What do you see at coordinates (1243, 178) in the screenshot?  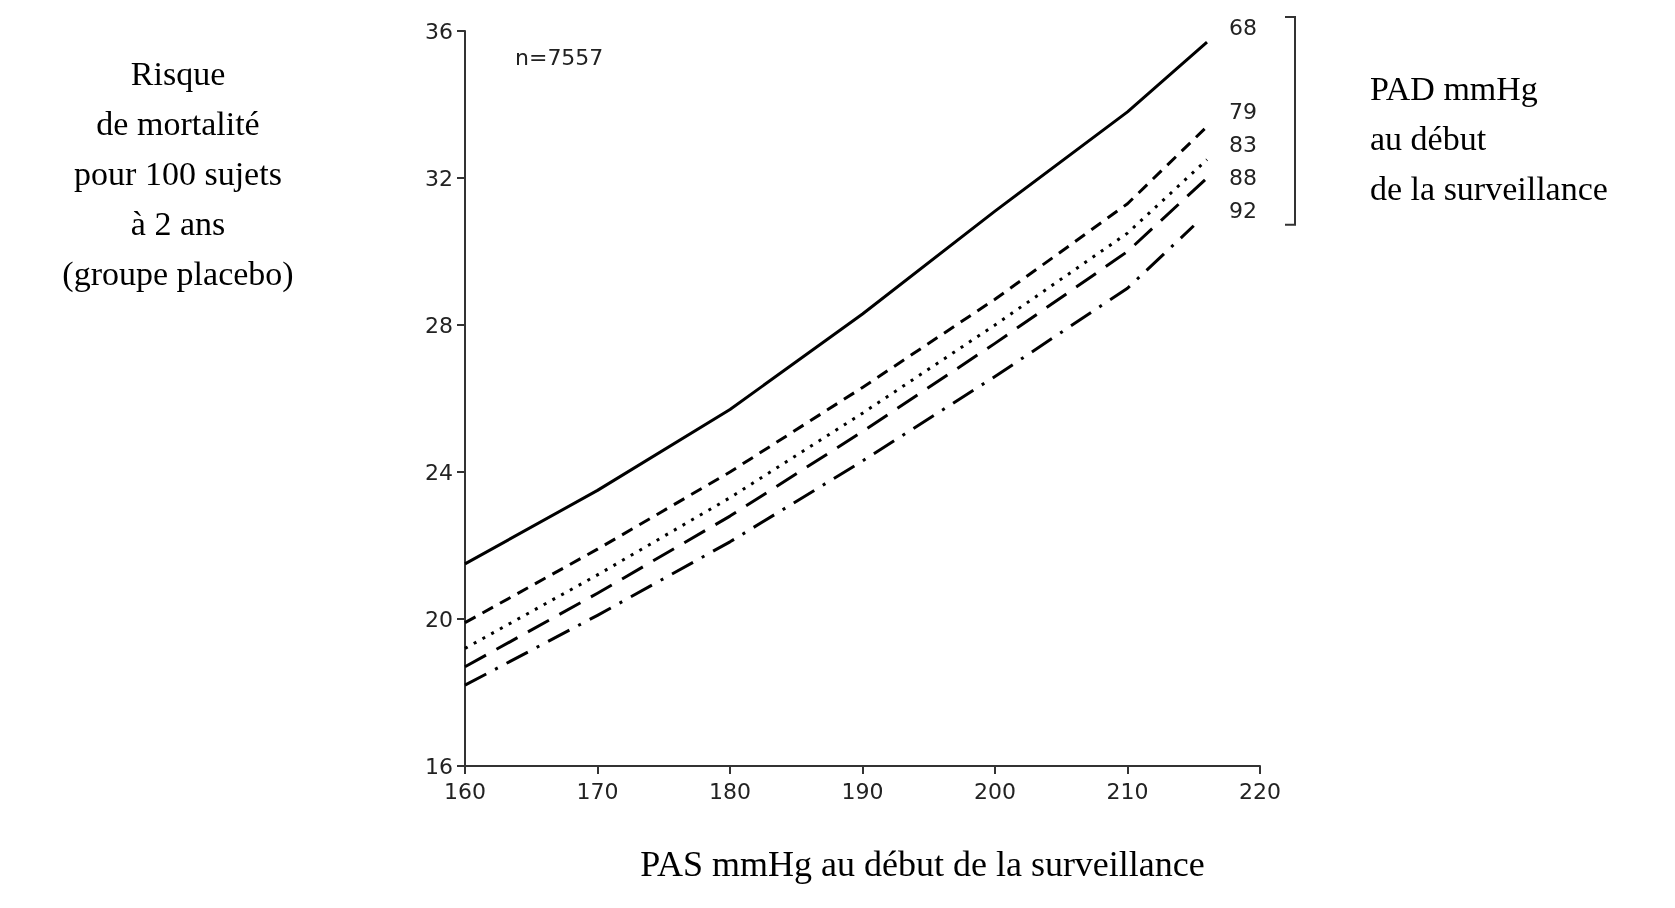 I see `series-label: 88` at bounding box center [1243, 178].